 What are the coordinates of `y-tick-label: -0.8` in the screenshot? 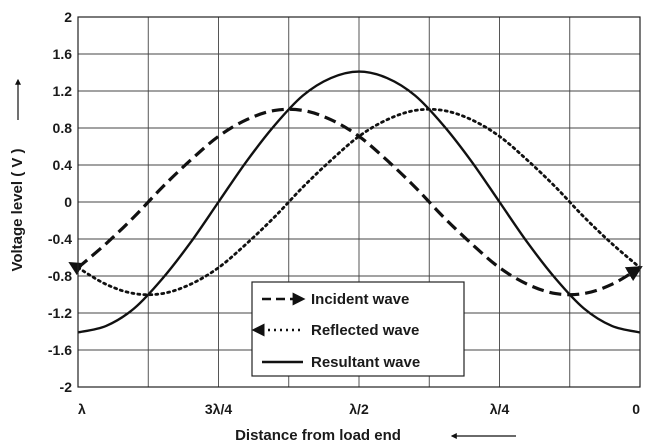 It's located at (60, 276).